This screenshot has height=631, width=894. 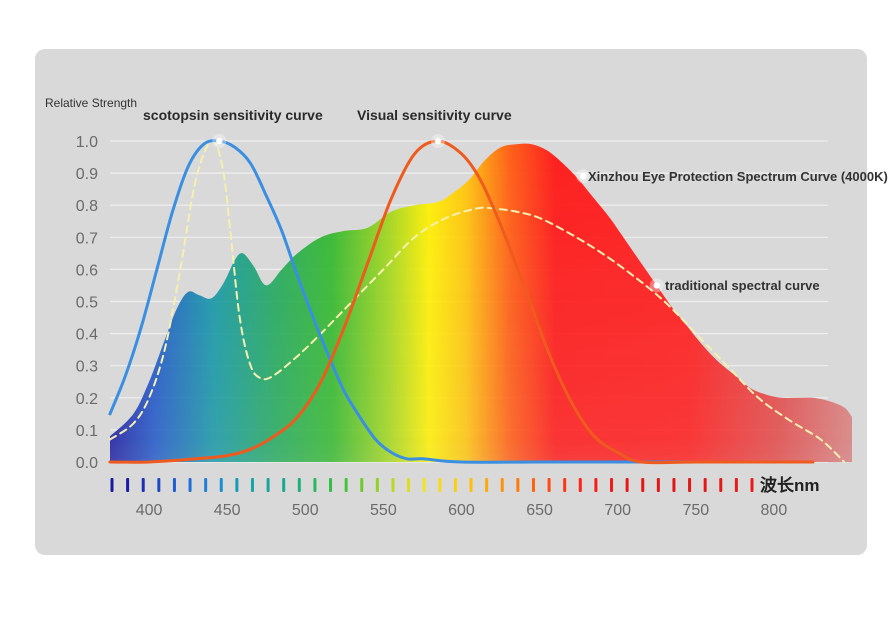 What do you see at coordinates (617, 510) in the screenshot?
I see `x-tick-label: 700` at bounding box center [617, 510].